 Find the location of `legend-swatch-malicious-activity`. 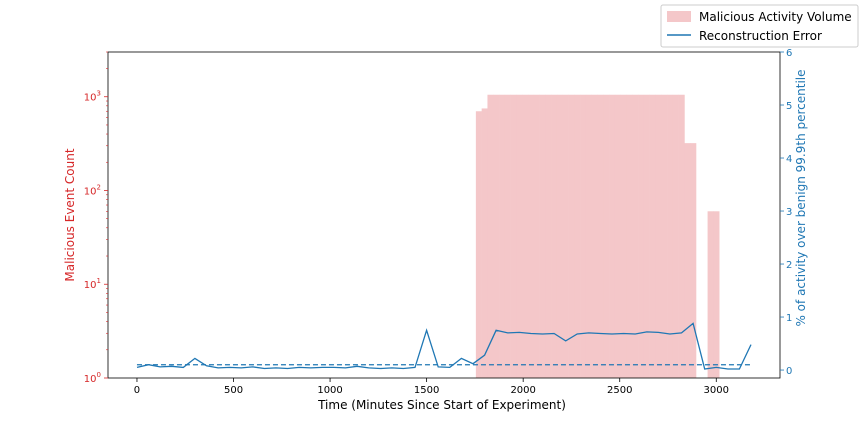

legend-swatch-malicious-activity is located at coordinates (679, 16).